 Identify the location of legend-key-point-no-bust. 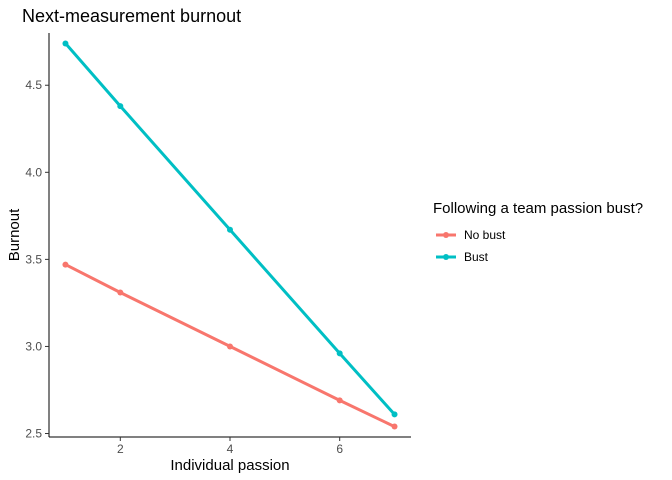
(446, 235).